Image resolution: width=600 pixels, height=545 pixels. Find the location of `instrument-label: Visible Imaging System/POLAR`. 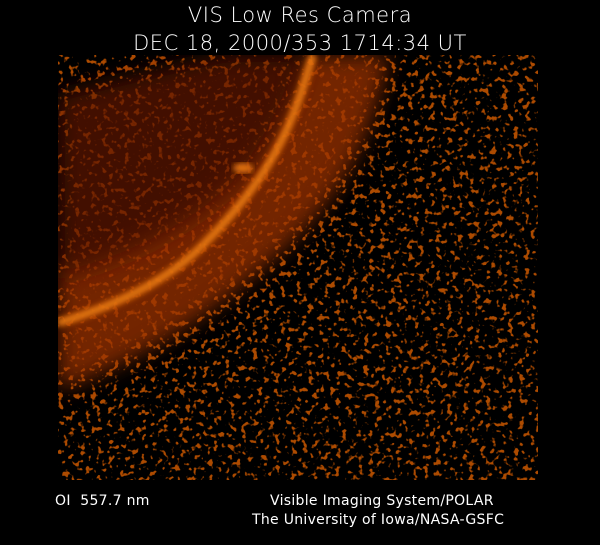

instrument-label: Visible Imaging System/POLAR is located at coordinates (382, 501).